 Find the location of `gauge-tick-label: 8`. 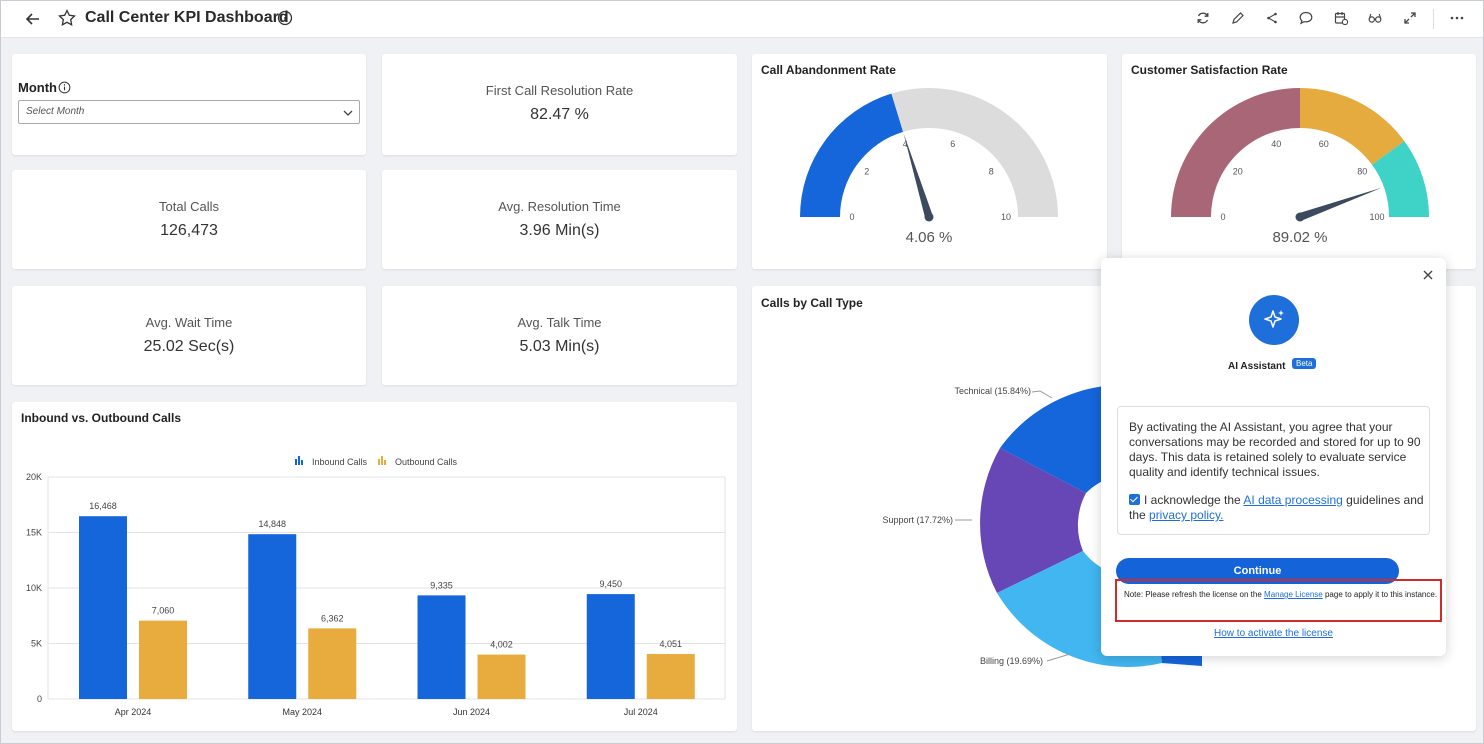

gauge-tick-label: 8 is located at coordinates (991, 172).